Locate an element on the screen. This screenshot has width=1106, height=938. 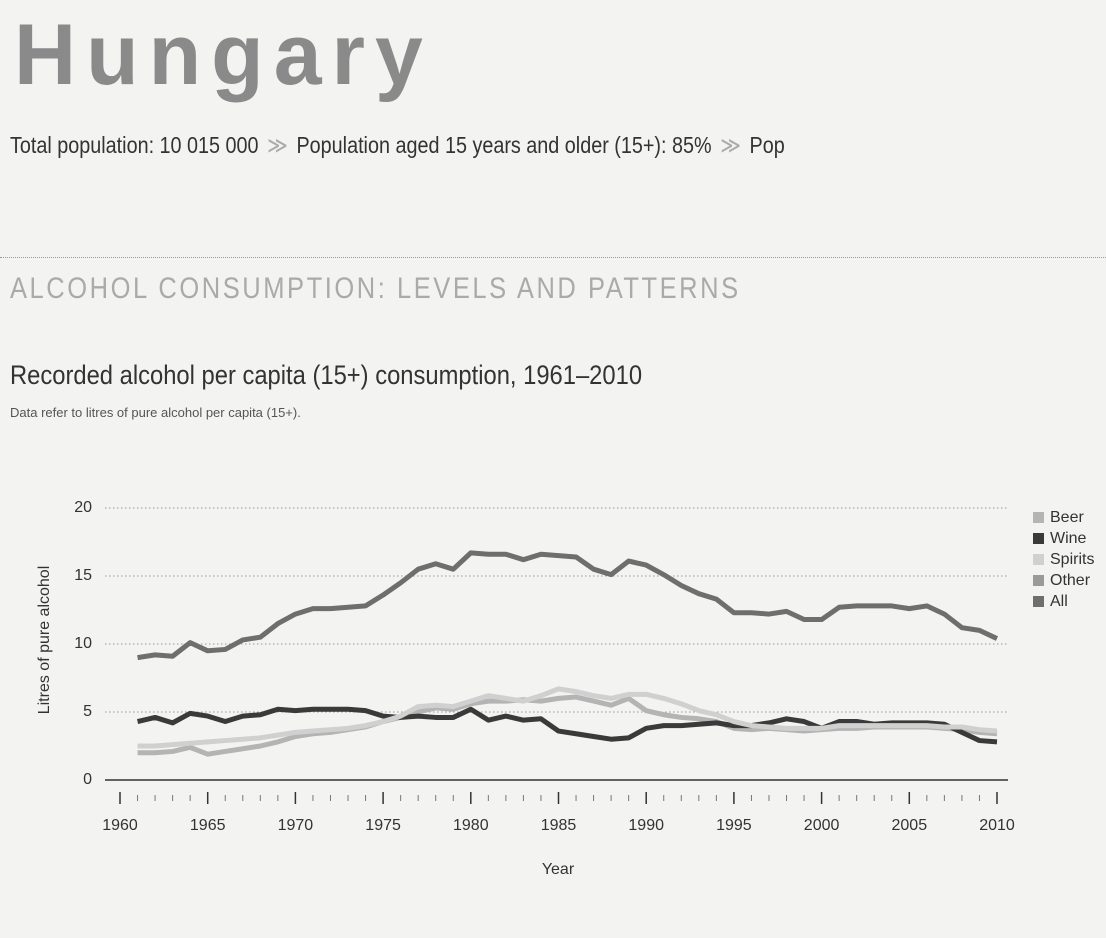
x-tick-label: 1980 is located at coordinates (471, 825).